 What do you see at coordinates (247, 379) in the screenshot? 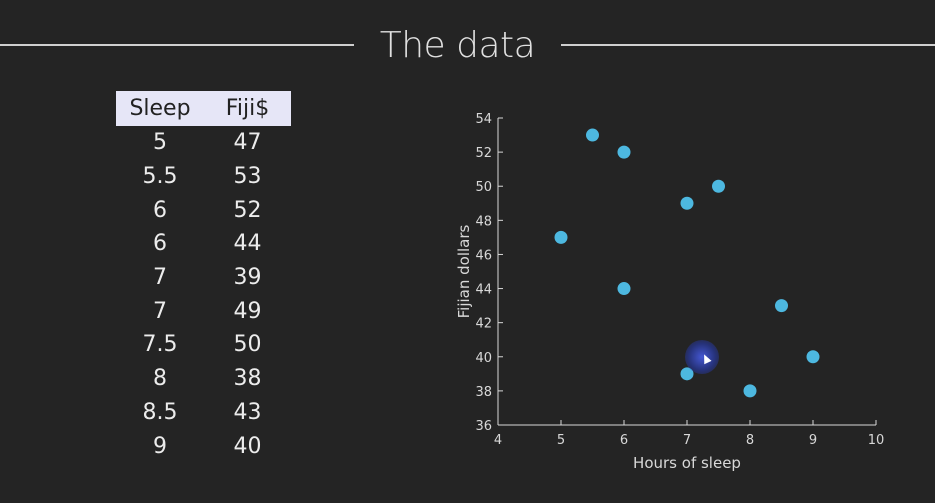
I see `cell-fiji: 38` at bounding box center [247, 379].